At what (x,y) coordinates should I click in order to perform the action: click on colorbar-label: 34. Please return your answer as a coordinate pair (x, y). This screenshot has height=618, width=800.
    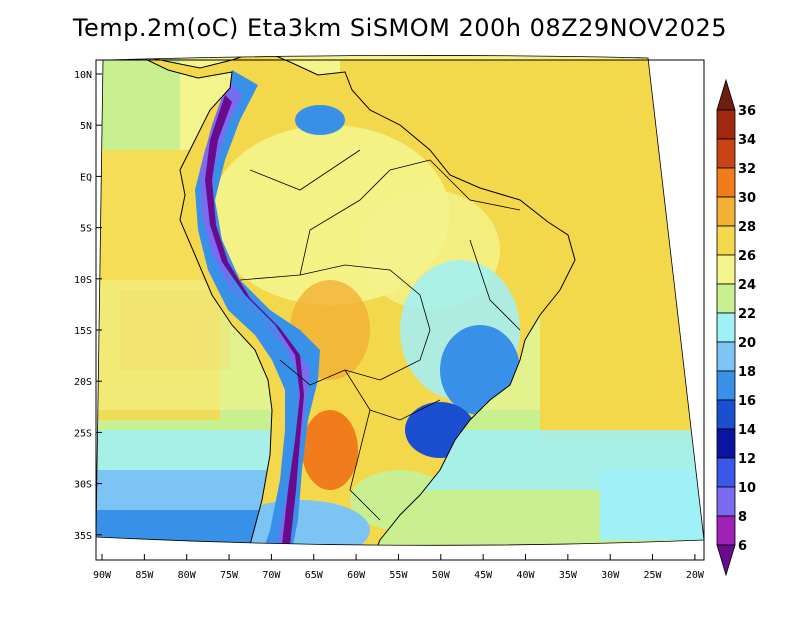
    Looking at the image, I should click on (747, 140).